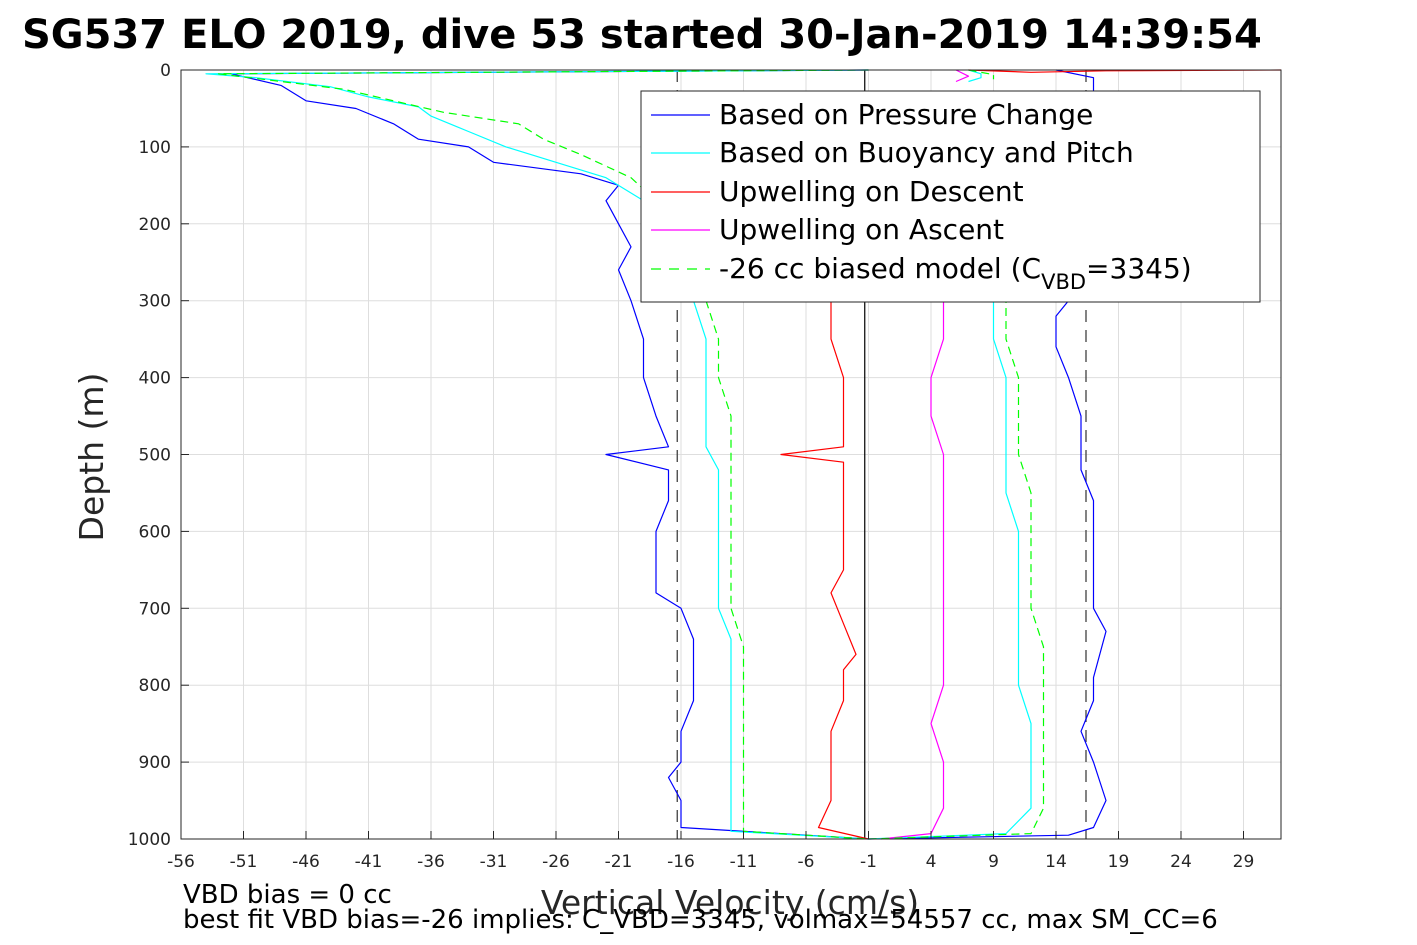 The height and width of the screenshot is (945, 1417). I want to click on x-tick-label: -21, so click(619, 862).